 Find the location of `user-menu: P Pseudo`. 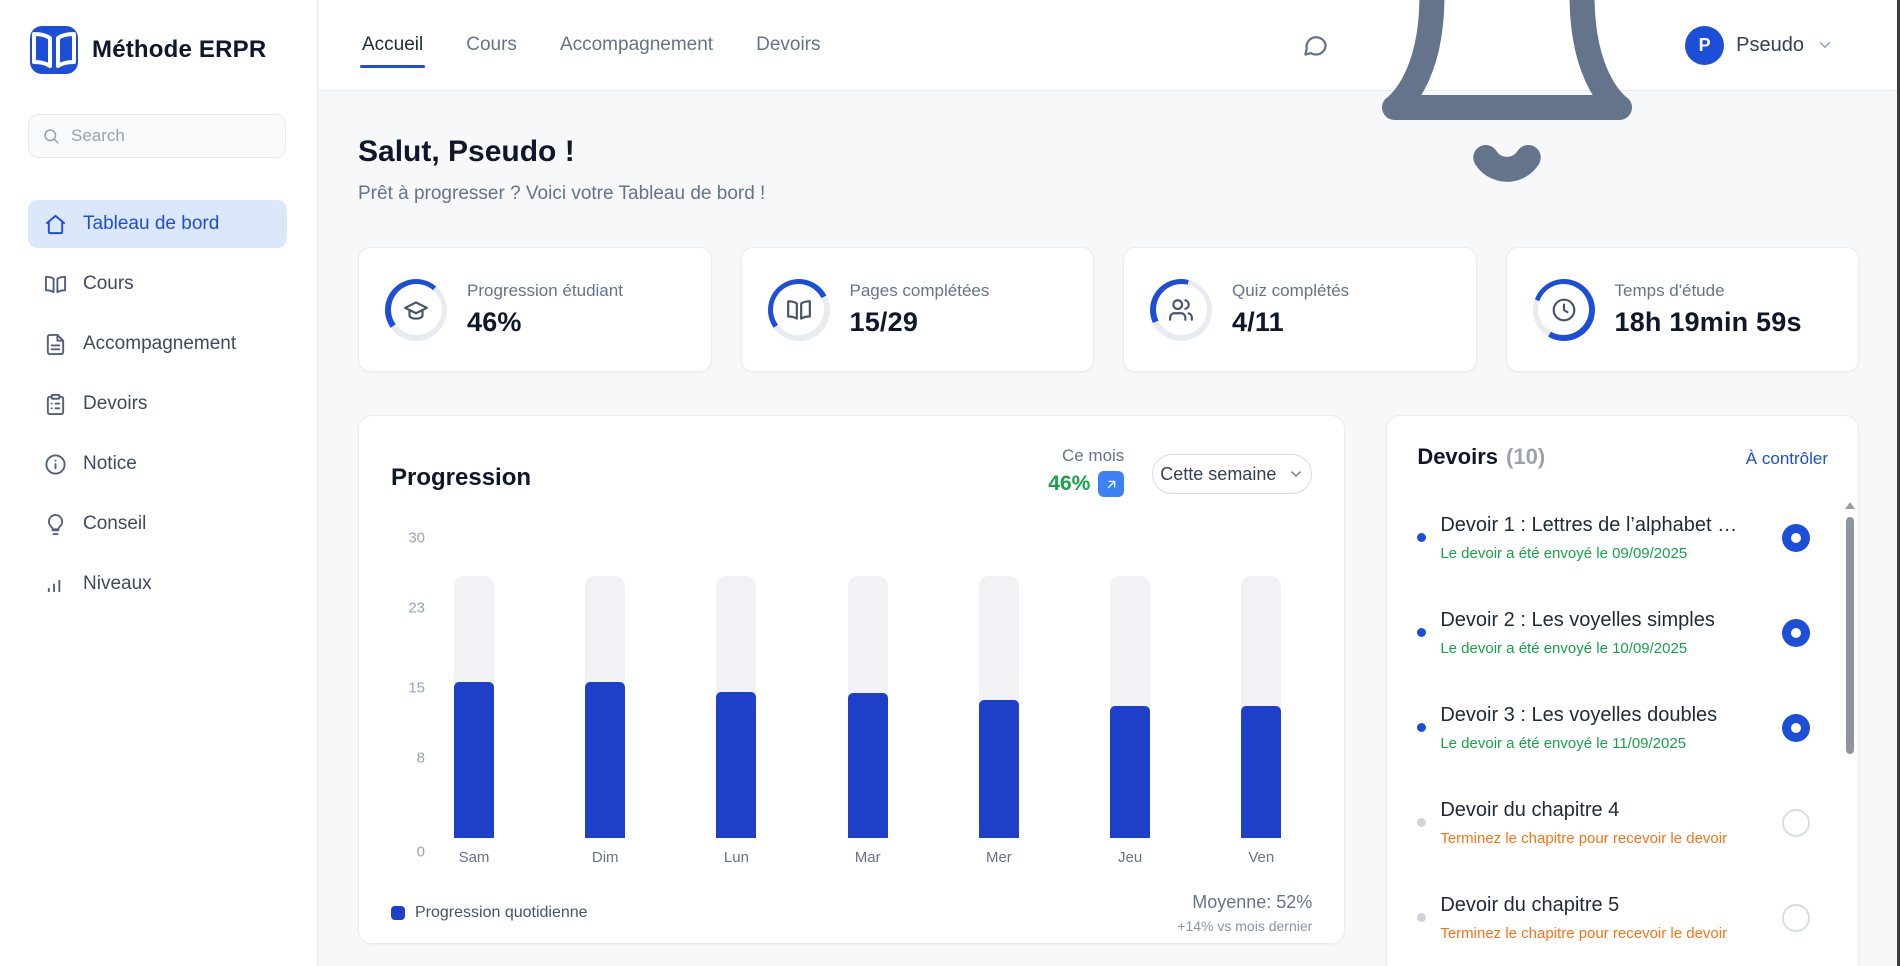

user-menu: P Pseudo is located at coordinates (1759, 45).